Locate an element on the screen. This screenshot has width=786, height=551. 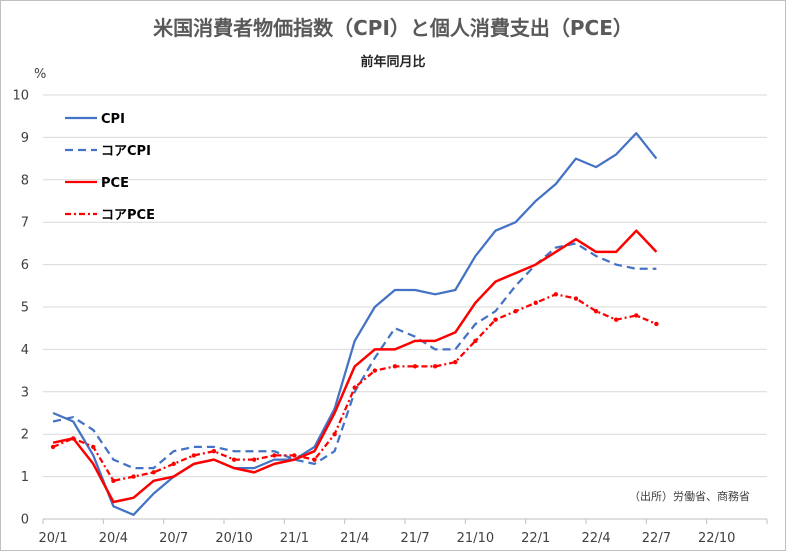
y-tick-label: 2 is located at coordinates (25, 435).